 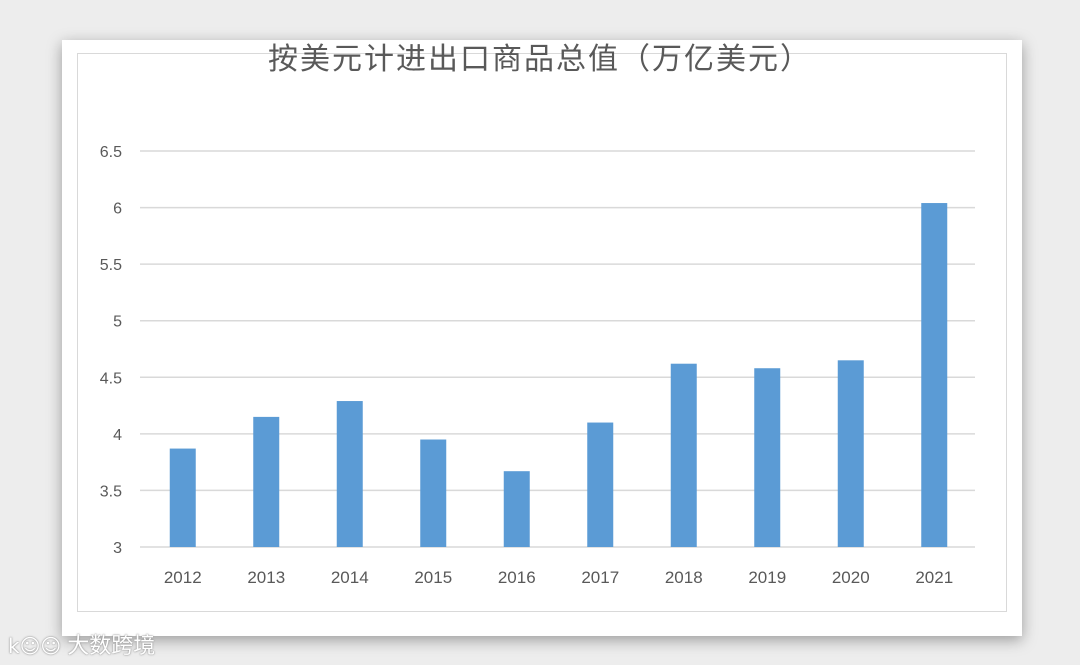 I want to click on bar-2020, so click(x=850, y=453).